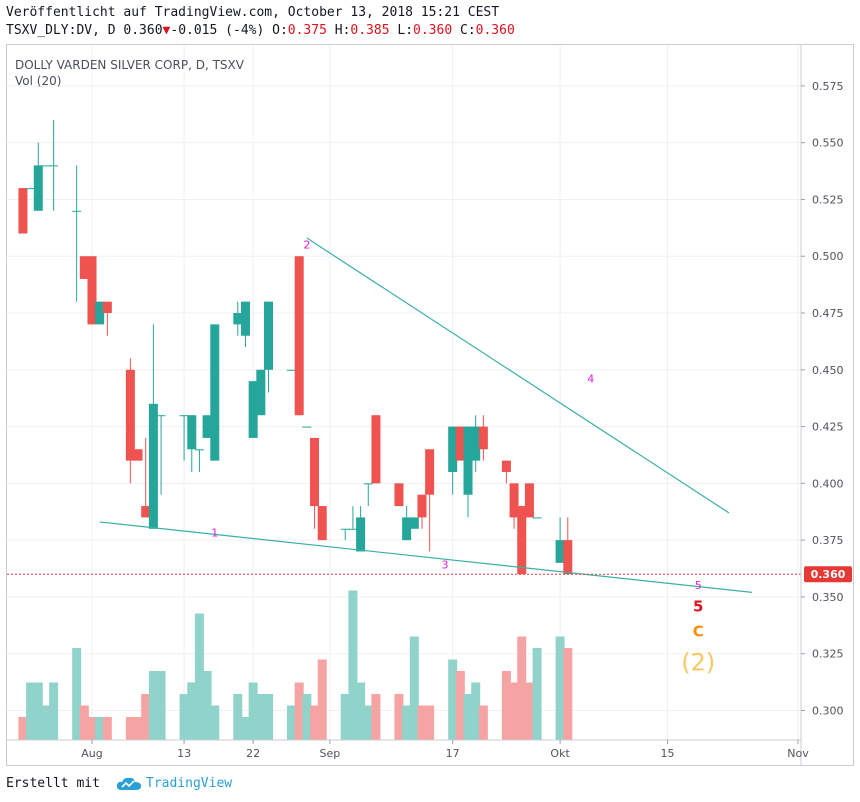  What do you see at coordinates (129, 784) in the screenshot?
I see `tradingview-cloud-icon` at bounding box center [129, 784].